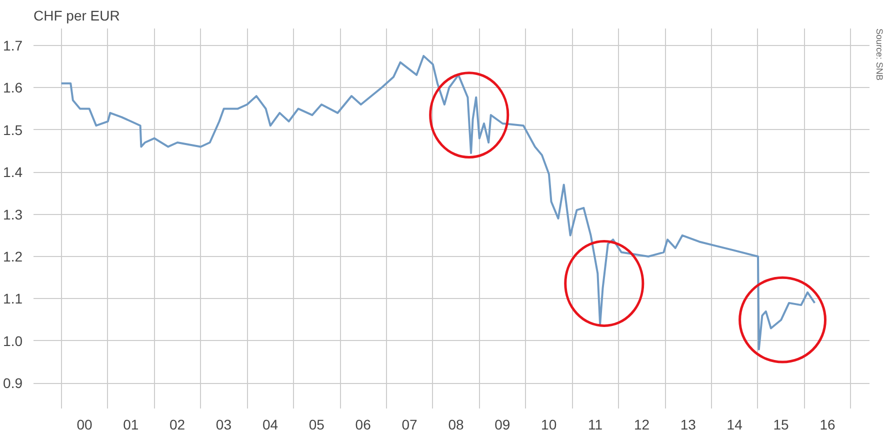 The image size is (891, 432). Describe the element at coordinates (13, 340) in the screenshot. I see `y-tick-label: 1.0` at that location.